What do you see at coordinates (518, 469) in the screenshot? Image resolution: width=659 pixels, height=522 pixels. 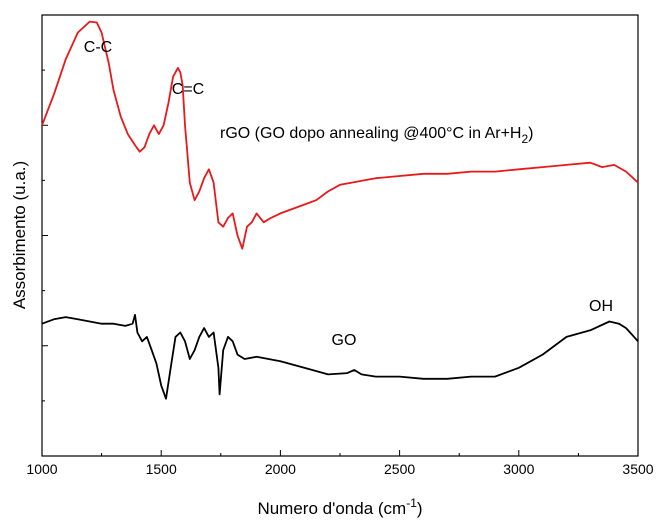 I see `x-tick-label: 3000` at bounding box center [518, 469].